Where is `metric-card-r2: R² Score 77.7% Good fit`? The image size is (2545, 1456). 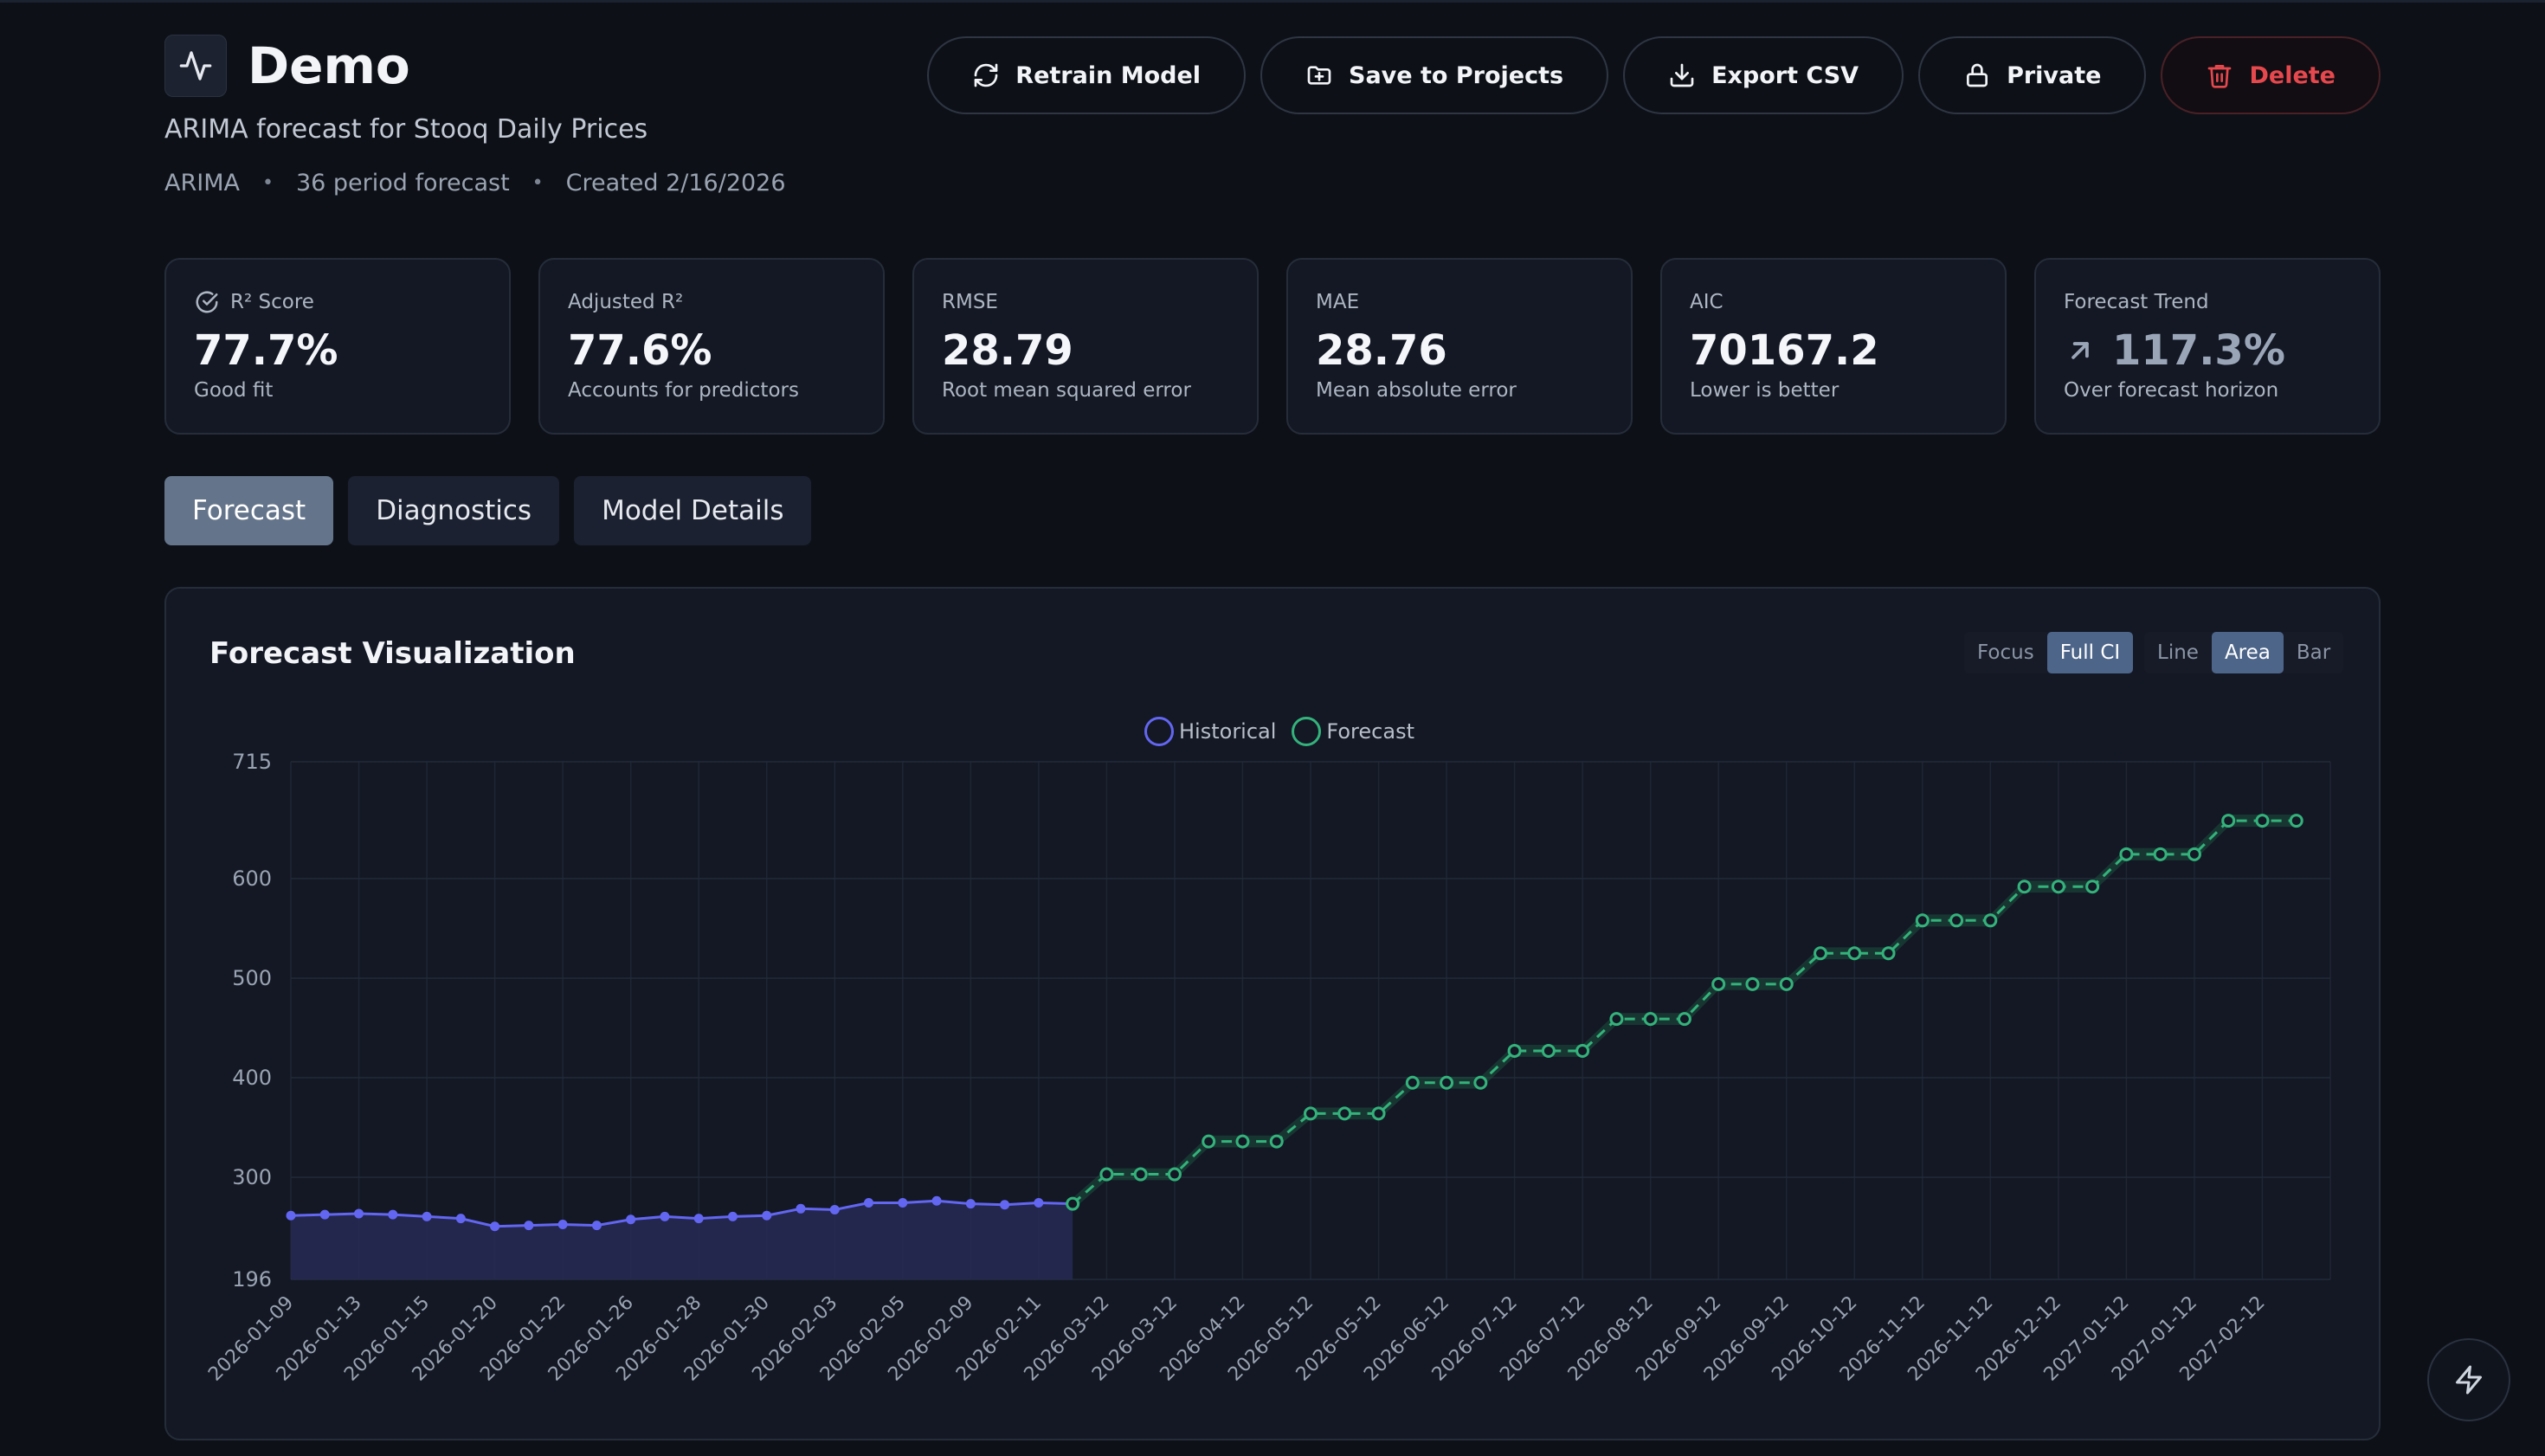
metric-card-r2: R² Score 77.7% Good fit is located at coordinates (337, 346).